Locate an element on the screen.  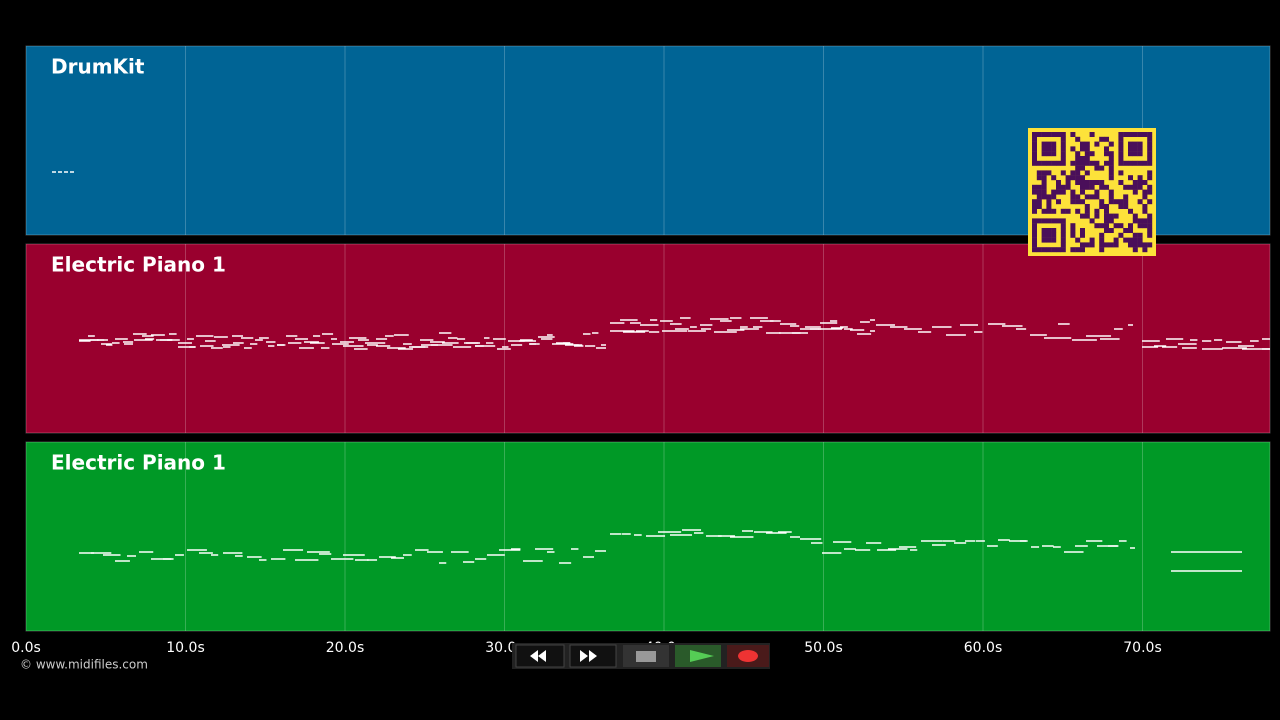
time-tick-label: 60.0s is located at coordinates (983, 648).